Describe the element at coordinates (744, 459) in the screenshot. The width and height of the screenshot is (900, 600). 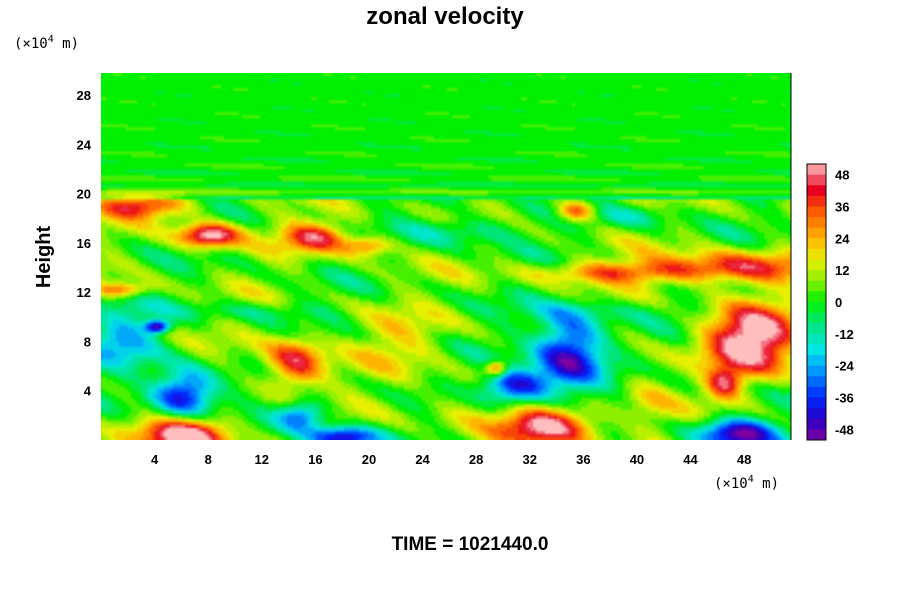
I see `x-tick-label: 48` at that location.